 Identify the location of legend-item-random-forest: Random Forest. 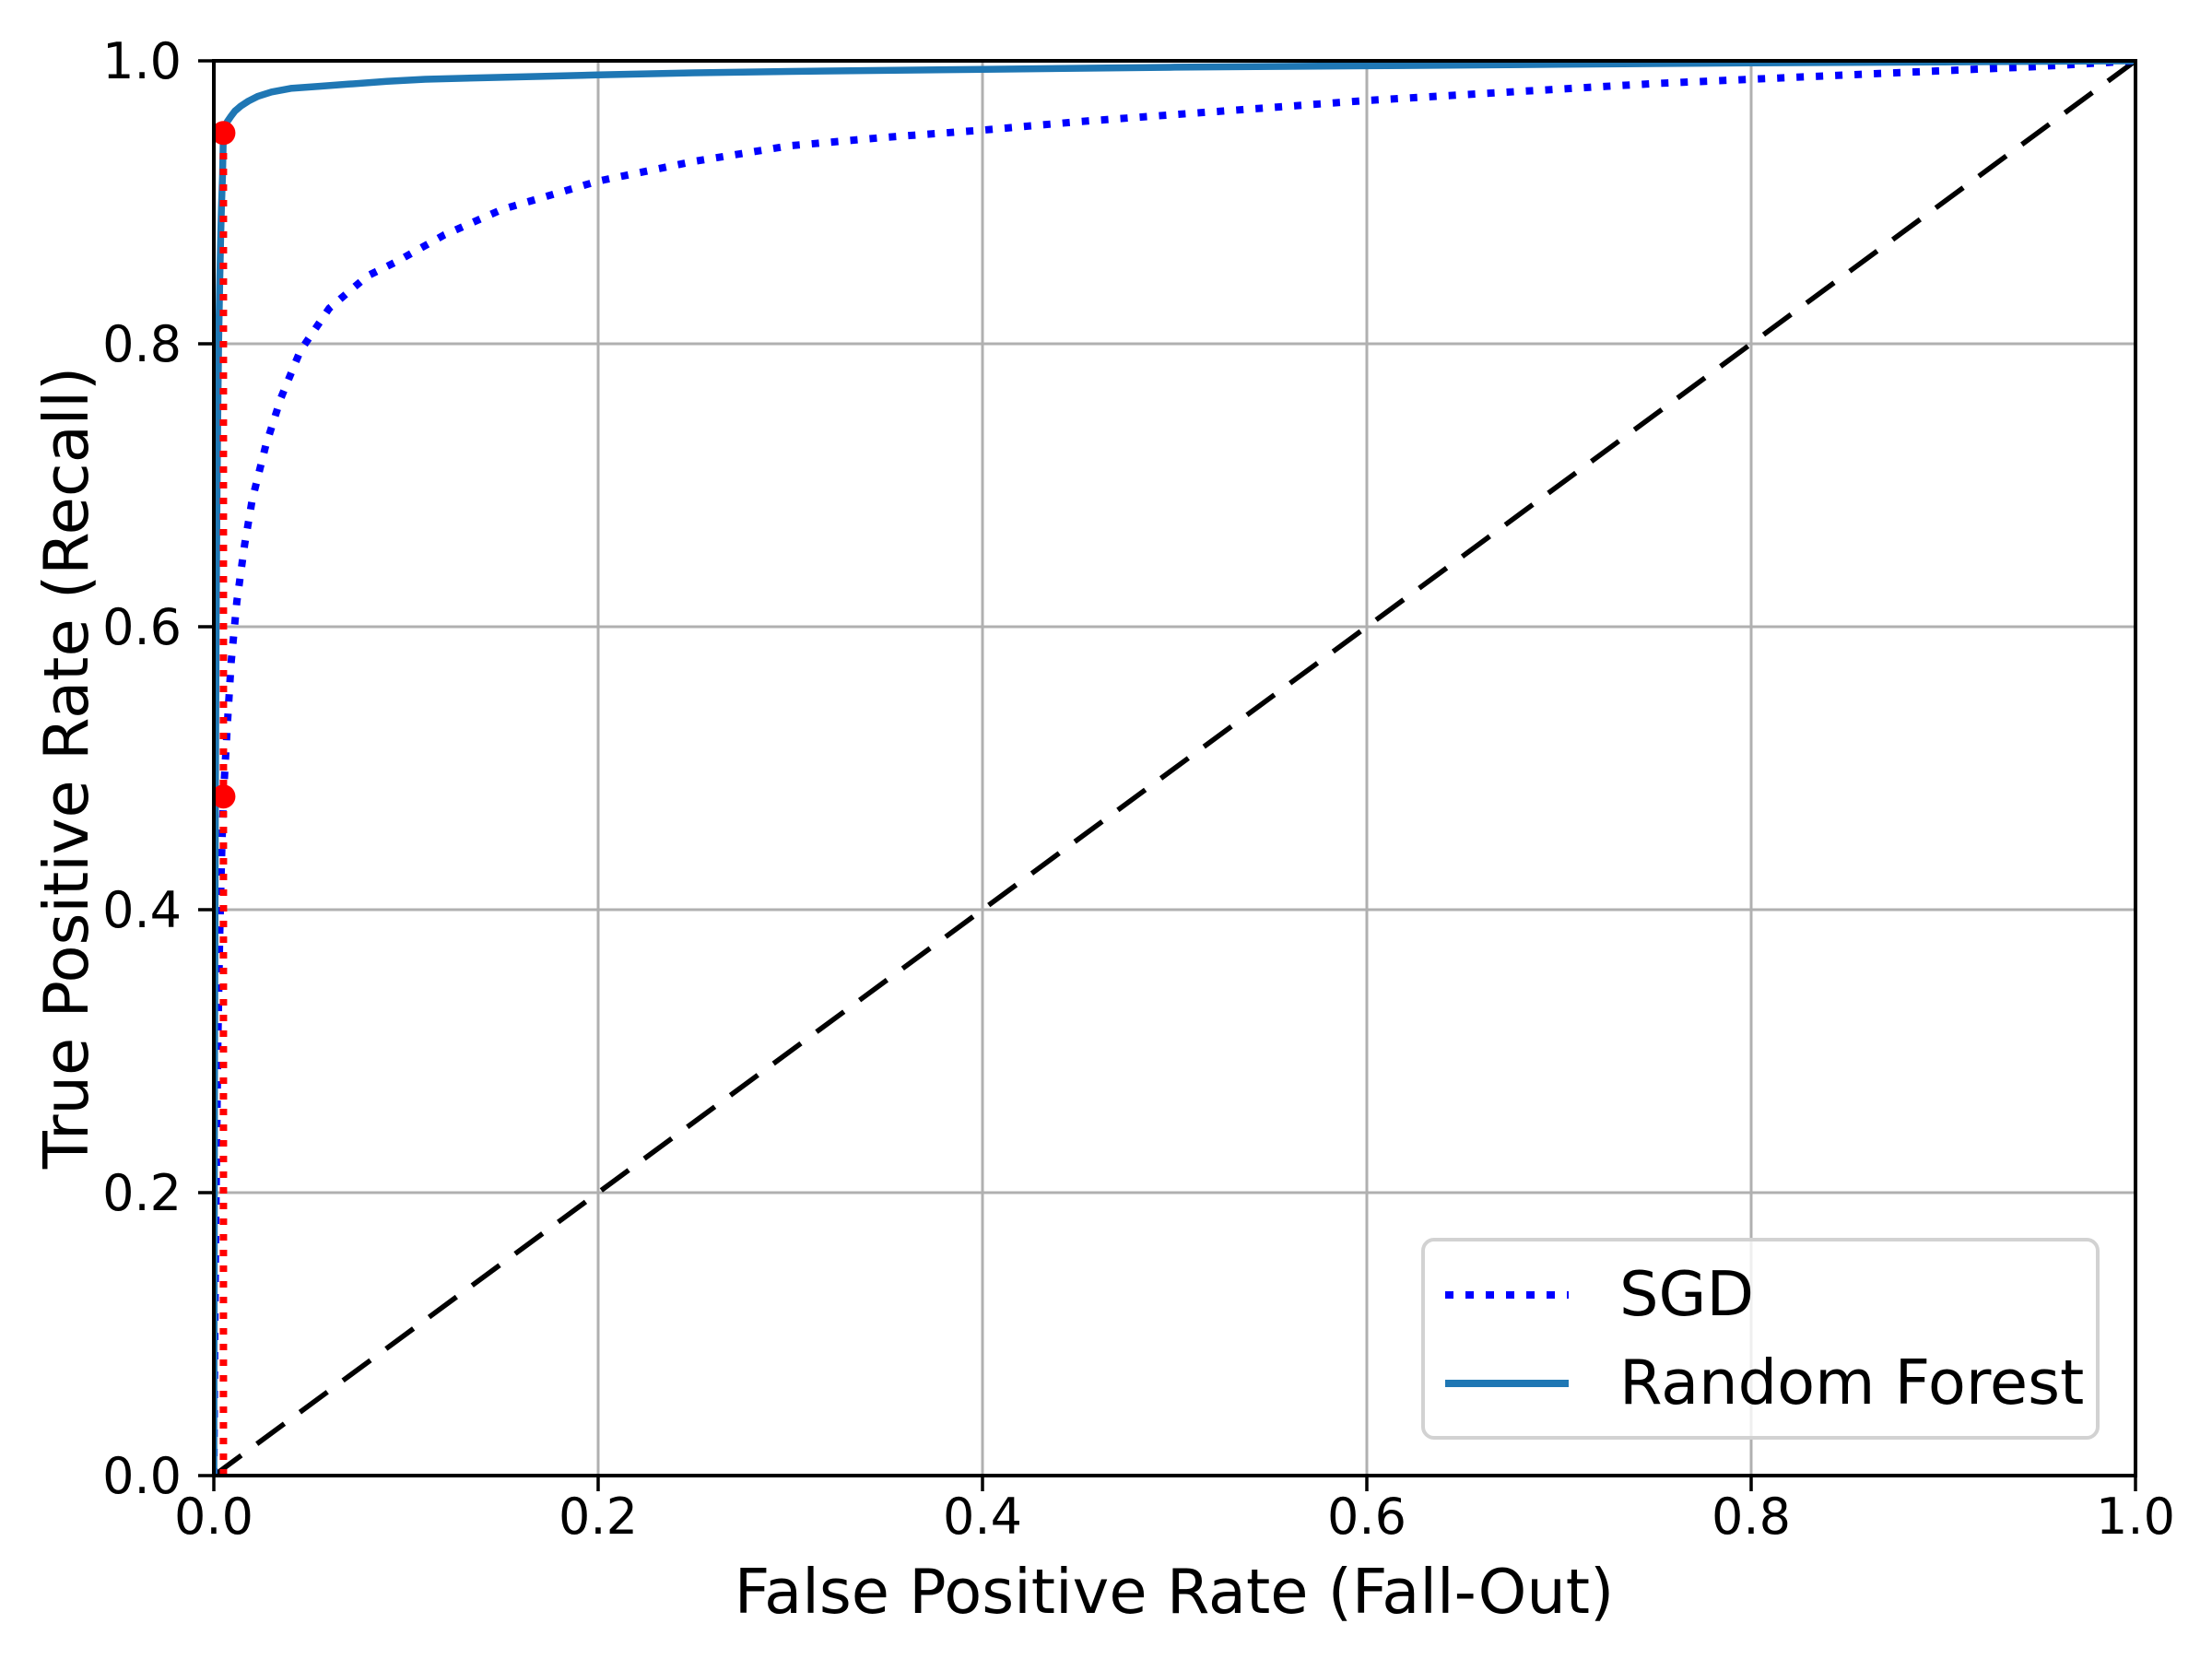
(1770, 1383).